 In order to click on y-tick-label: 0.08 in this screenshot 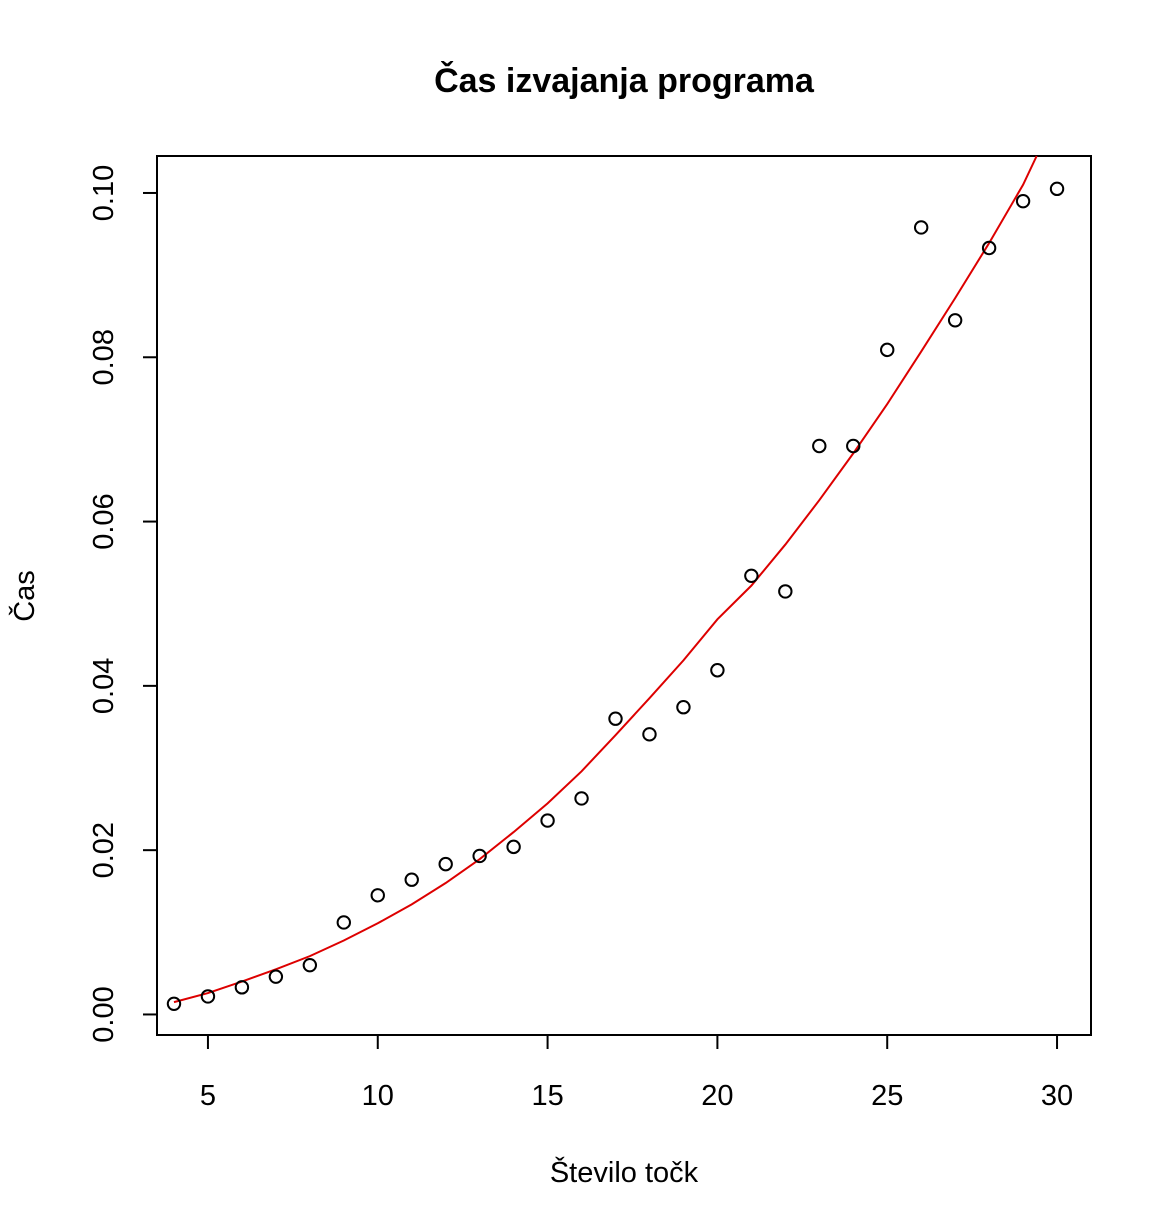, I will do `click(104, 357)`.